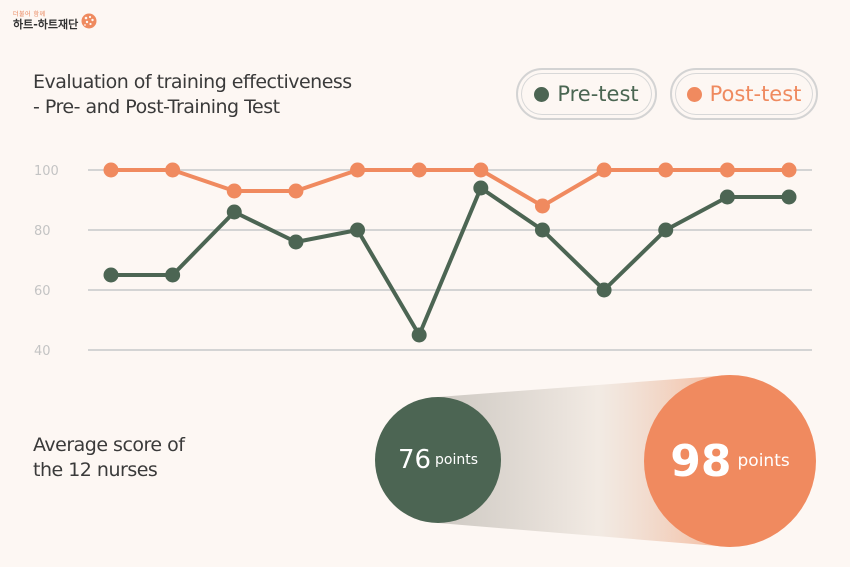  I want to click on logo-name: 하트-하트재단, so click(46, 24).